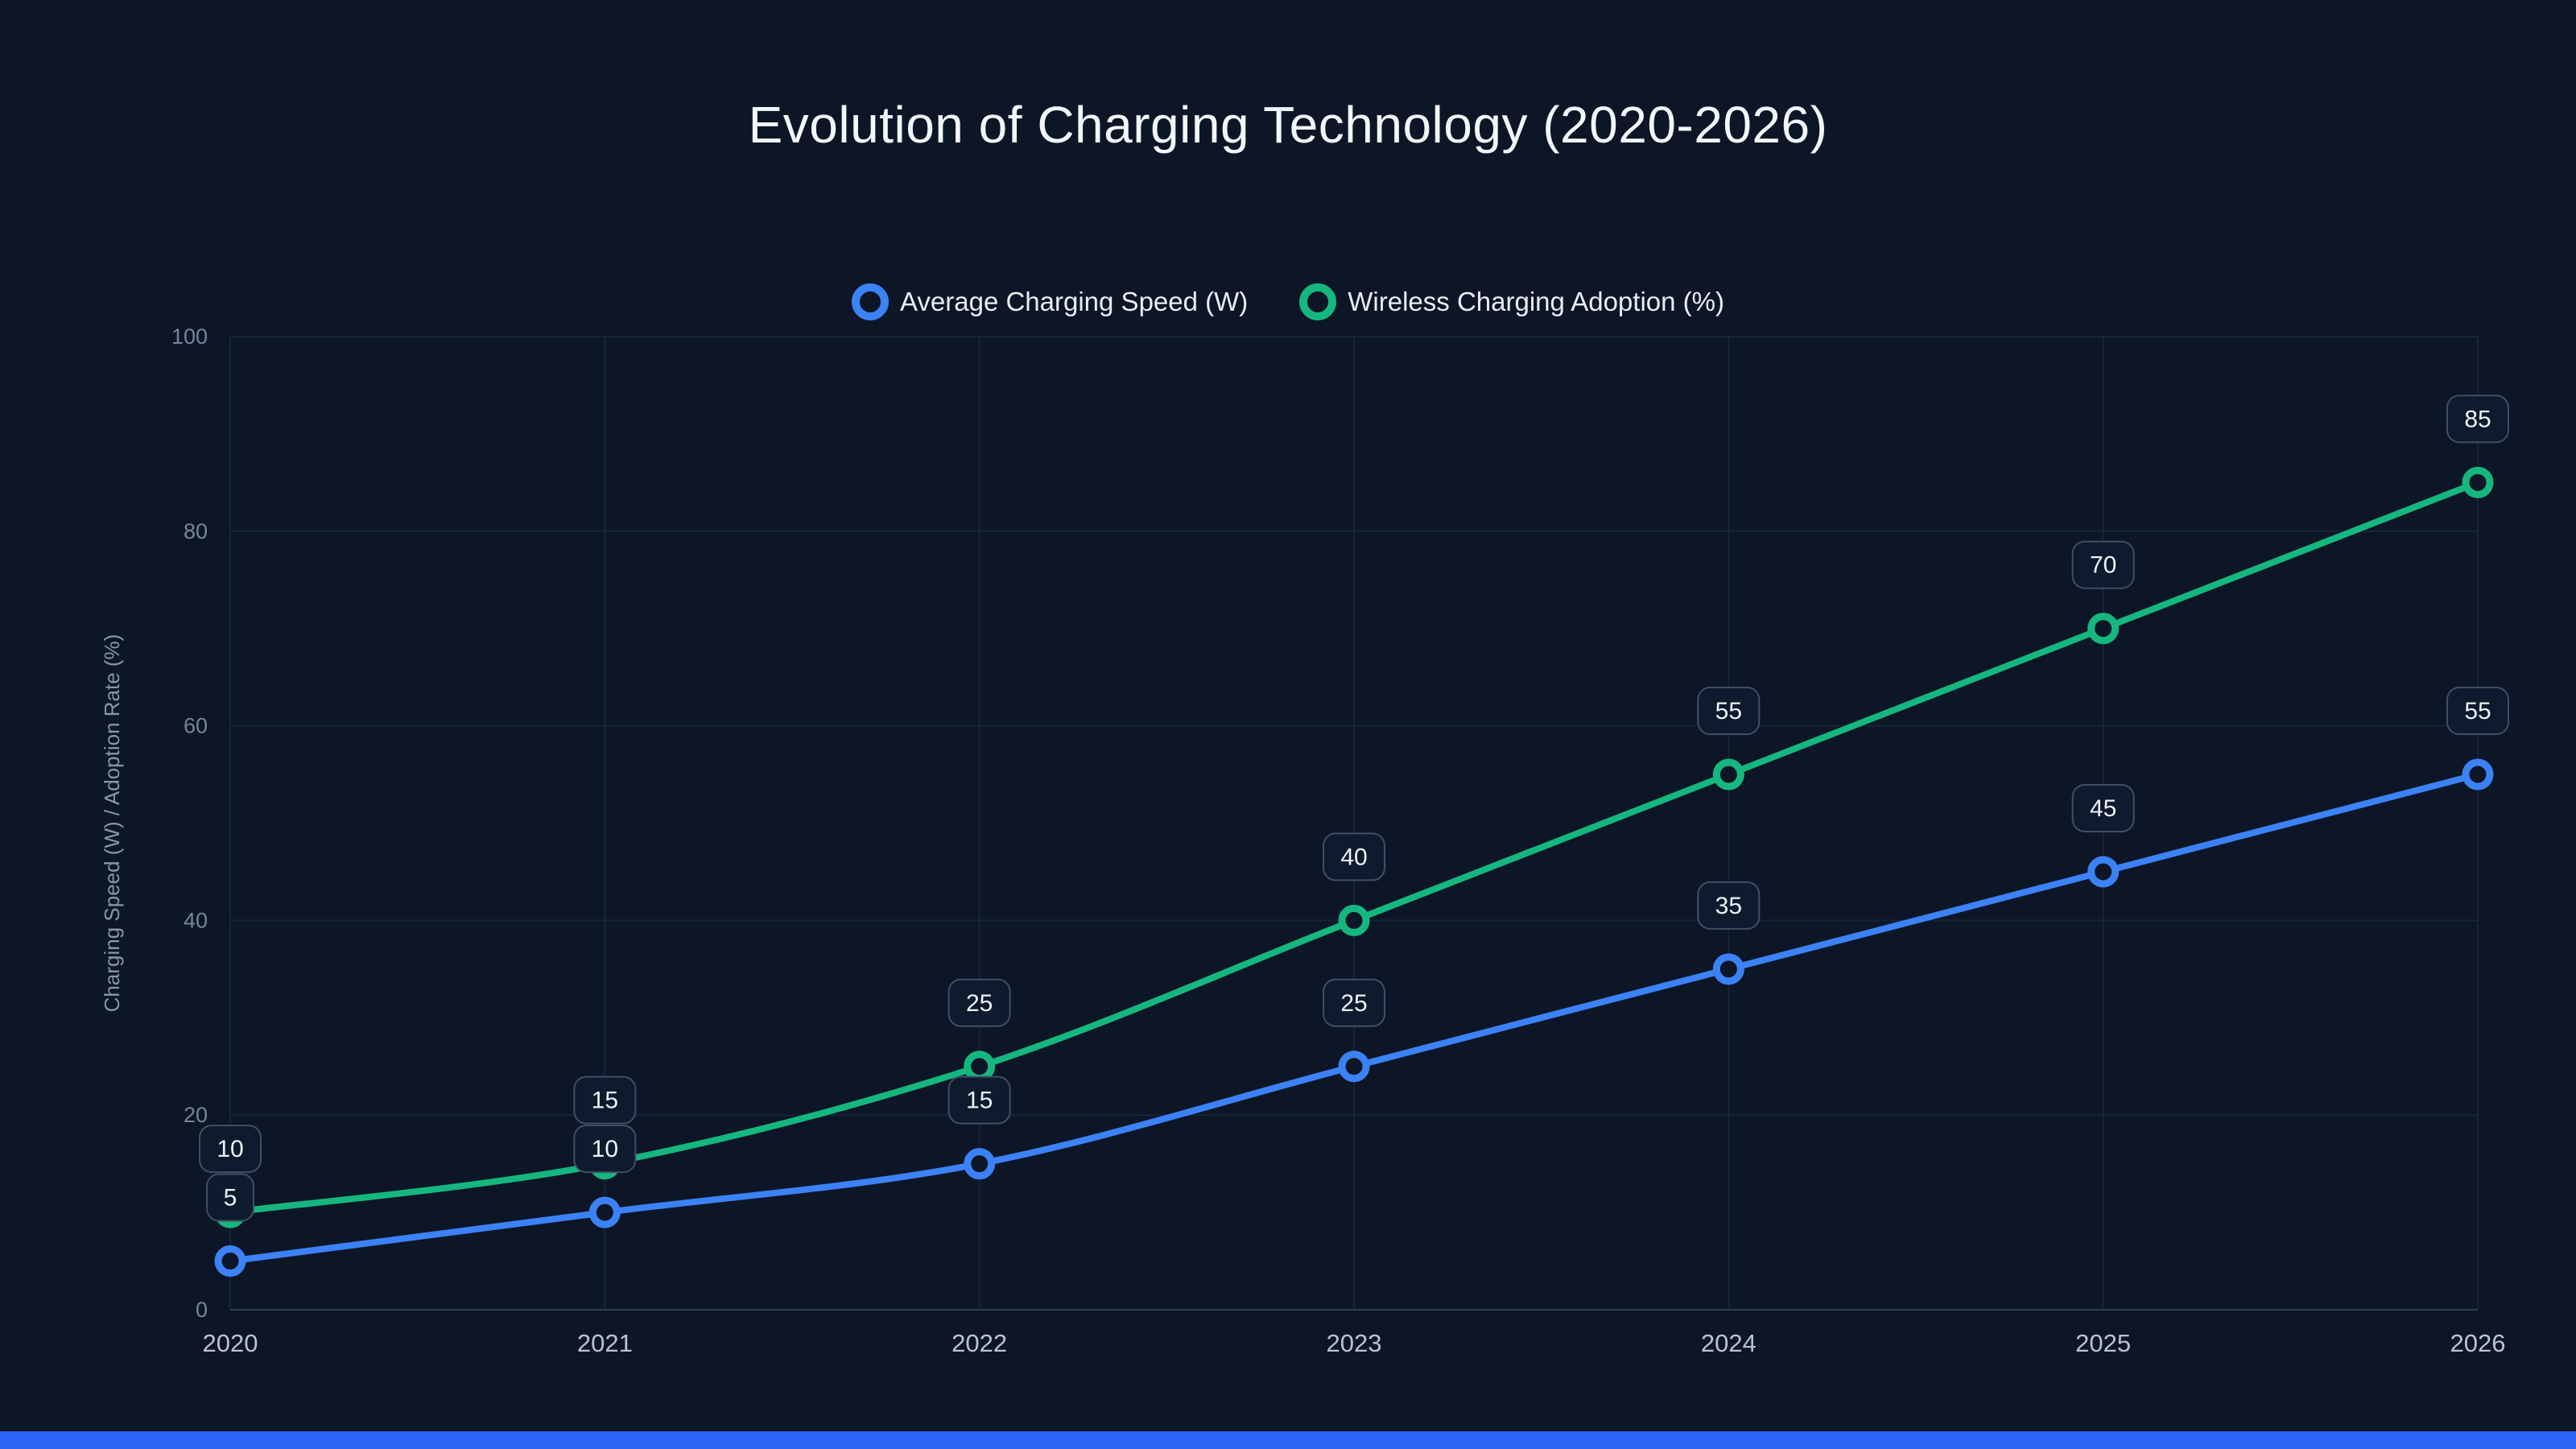 This screenshot has width=2576, height=1449. I want to click on legend-item-charging-speed: Average Charging Speed (W), so click(1050, 301).